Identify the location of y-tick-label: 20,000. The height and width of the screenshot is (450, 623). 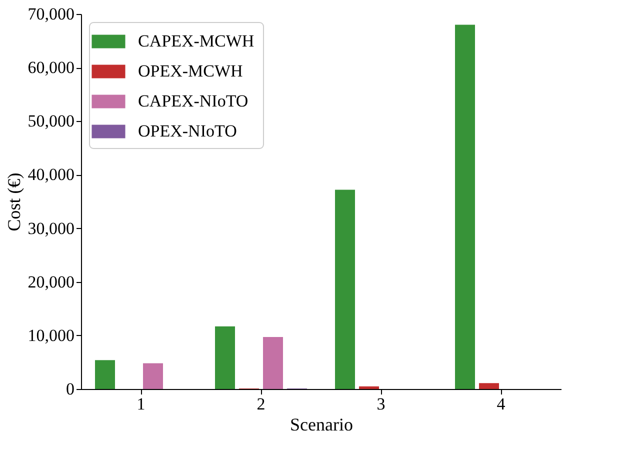
(51, 282).